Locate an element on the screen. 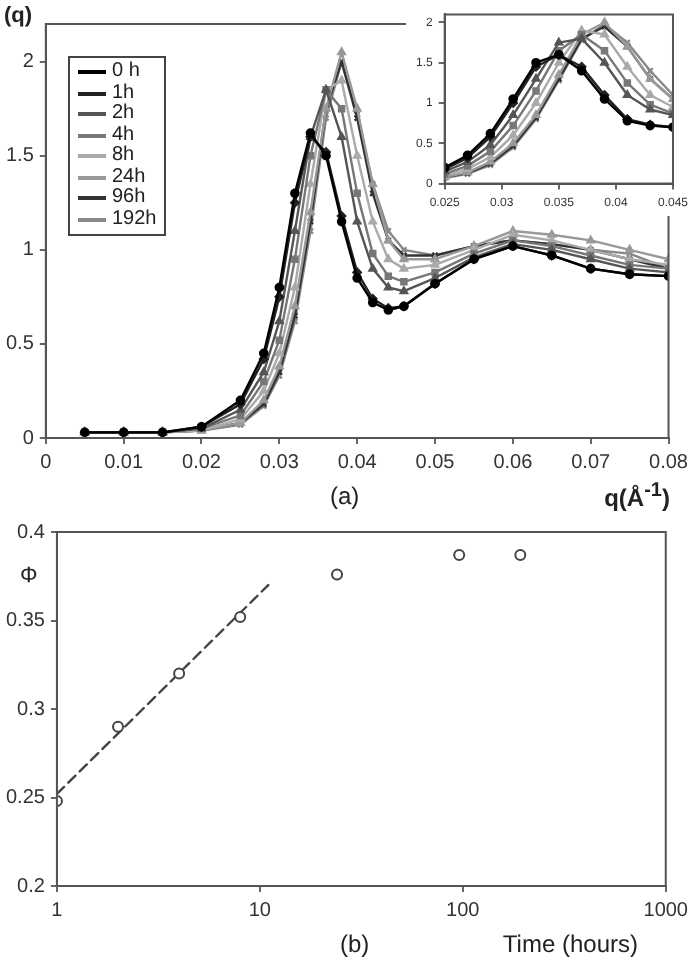  legend-label: 0 h is located at coordinates (126, 71).